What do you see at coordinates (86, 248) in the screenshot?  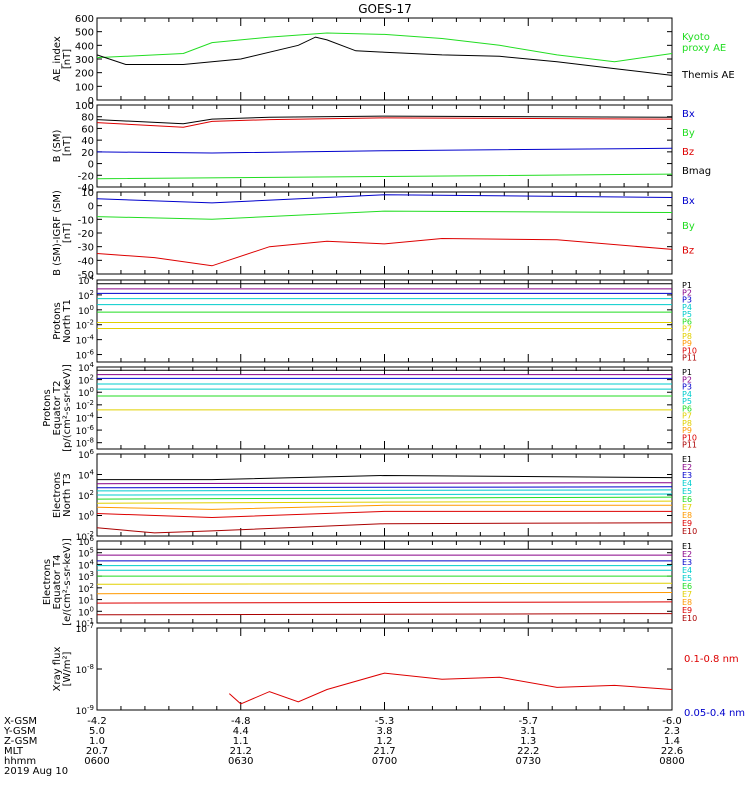 I see `y-tick-label: -30` at bounding box center [86, 248].